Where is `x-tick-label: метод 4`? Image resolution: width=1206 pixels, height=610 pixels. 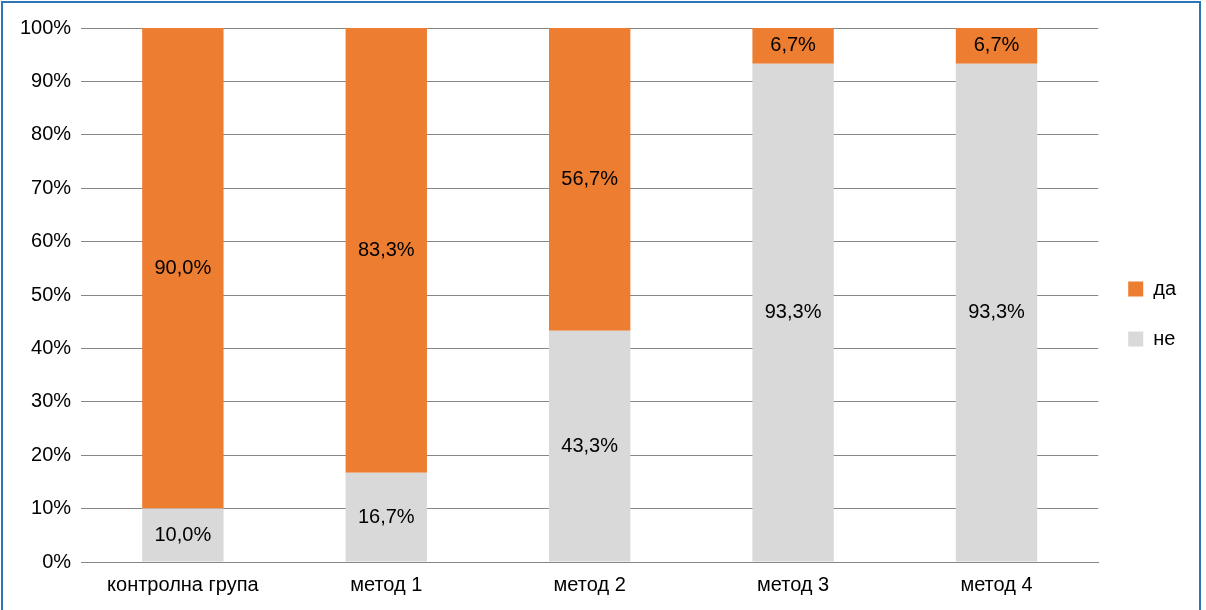
x-tick-label: метод 4 is located at coordinates (996, 583).